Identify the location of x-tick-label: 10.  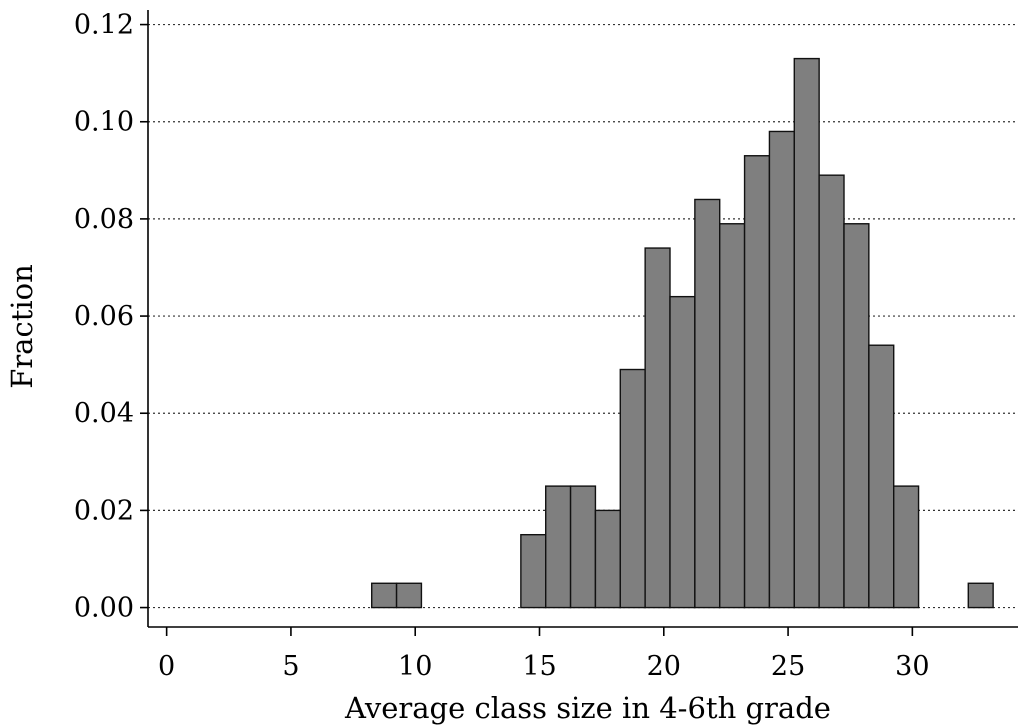
(415, 666).